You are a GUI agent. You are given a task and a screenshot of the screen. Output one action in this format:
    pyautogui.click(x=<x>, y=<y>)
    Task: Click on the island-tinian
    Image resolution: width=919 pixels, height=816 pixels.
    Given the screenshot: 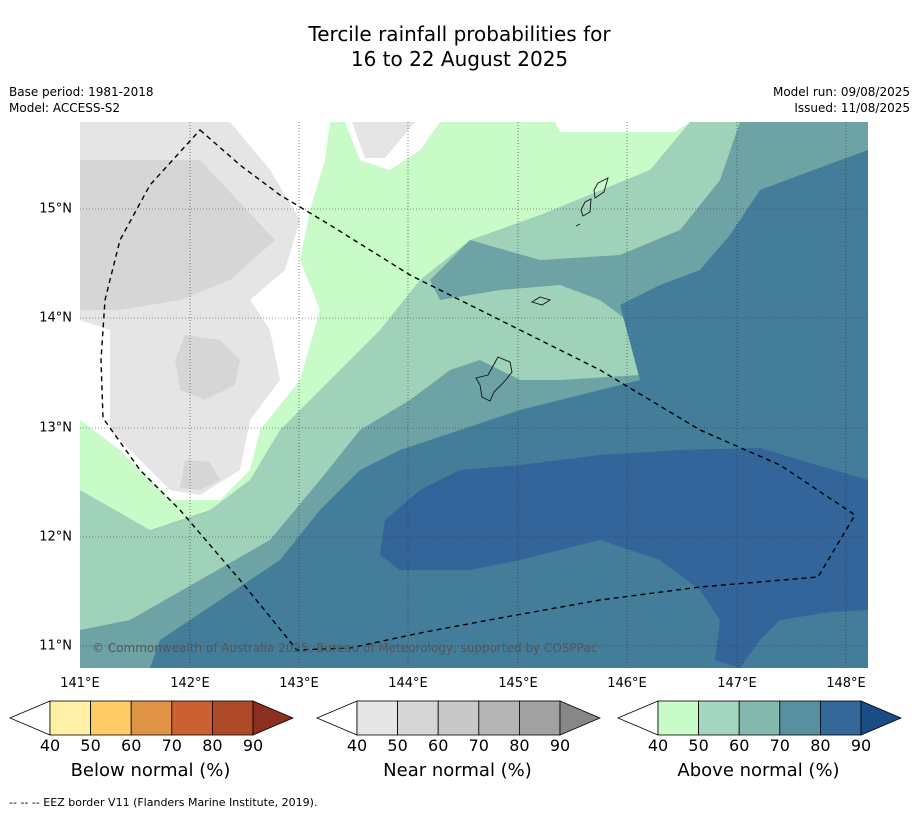 What is the action you would take?
    pyautogui.click(x=586, y=207)
    